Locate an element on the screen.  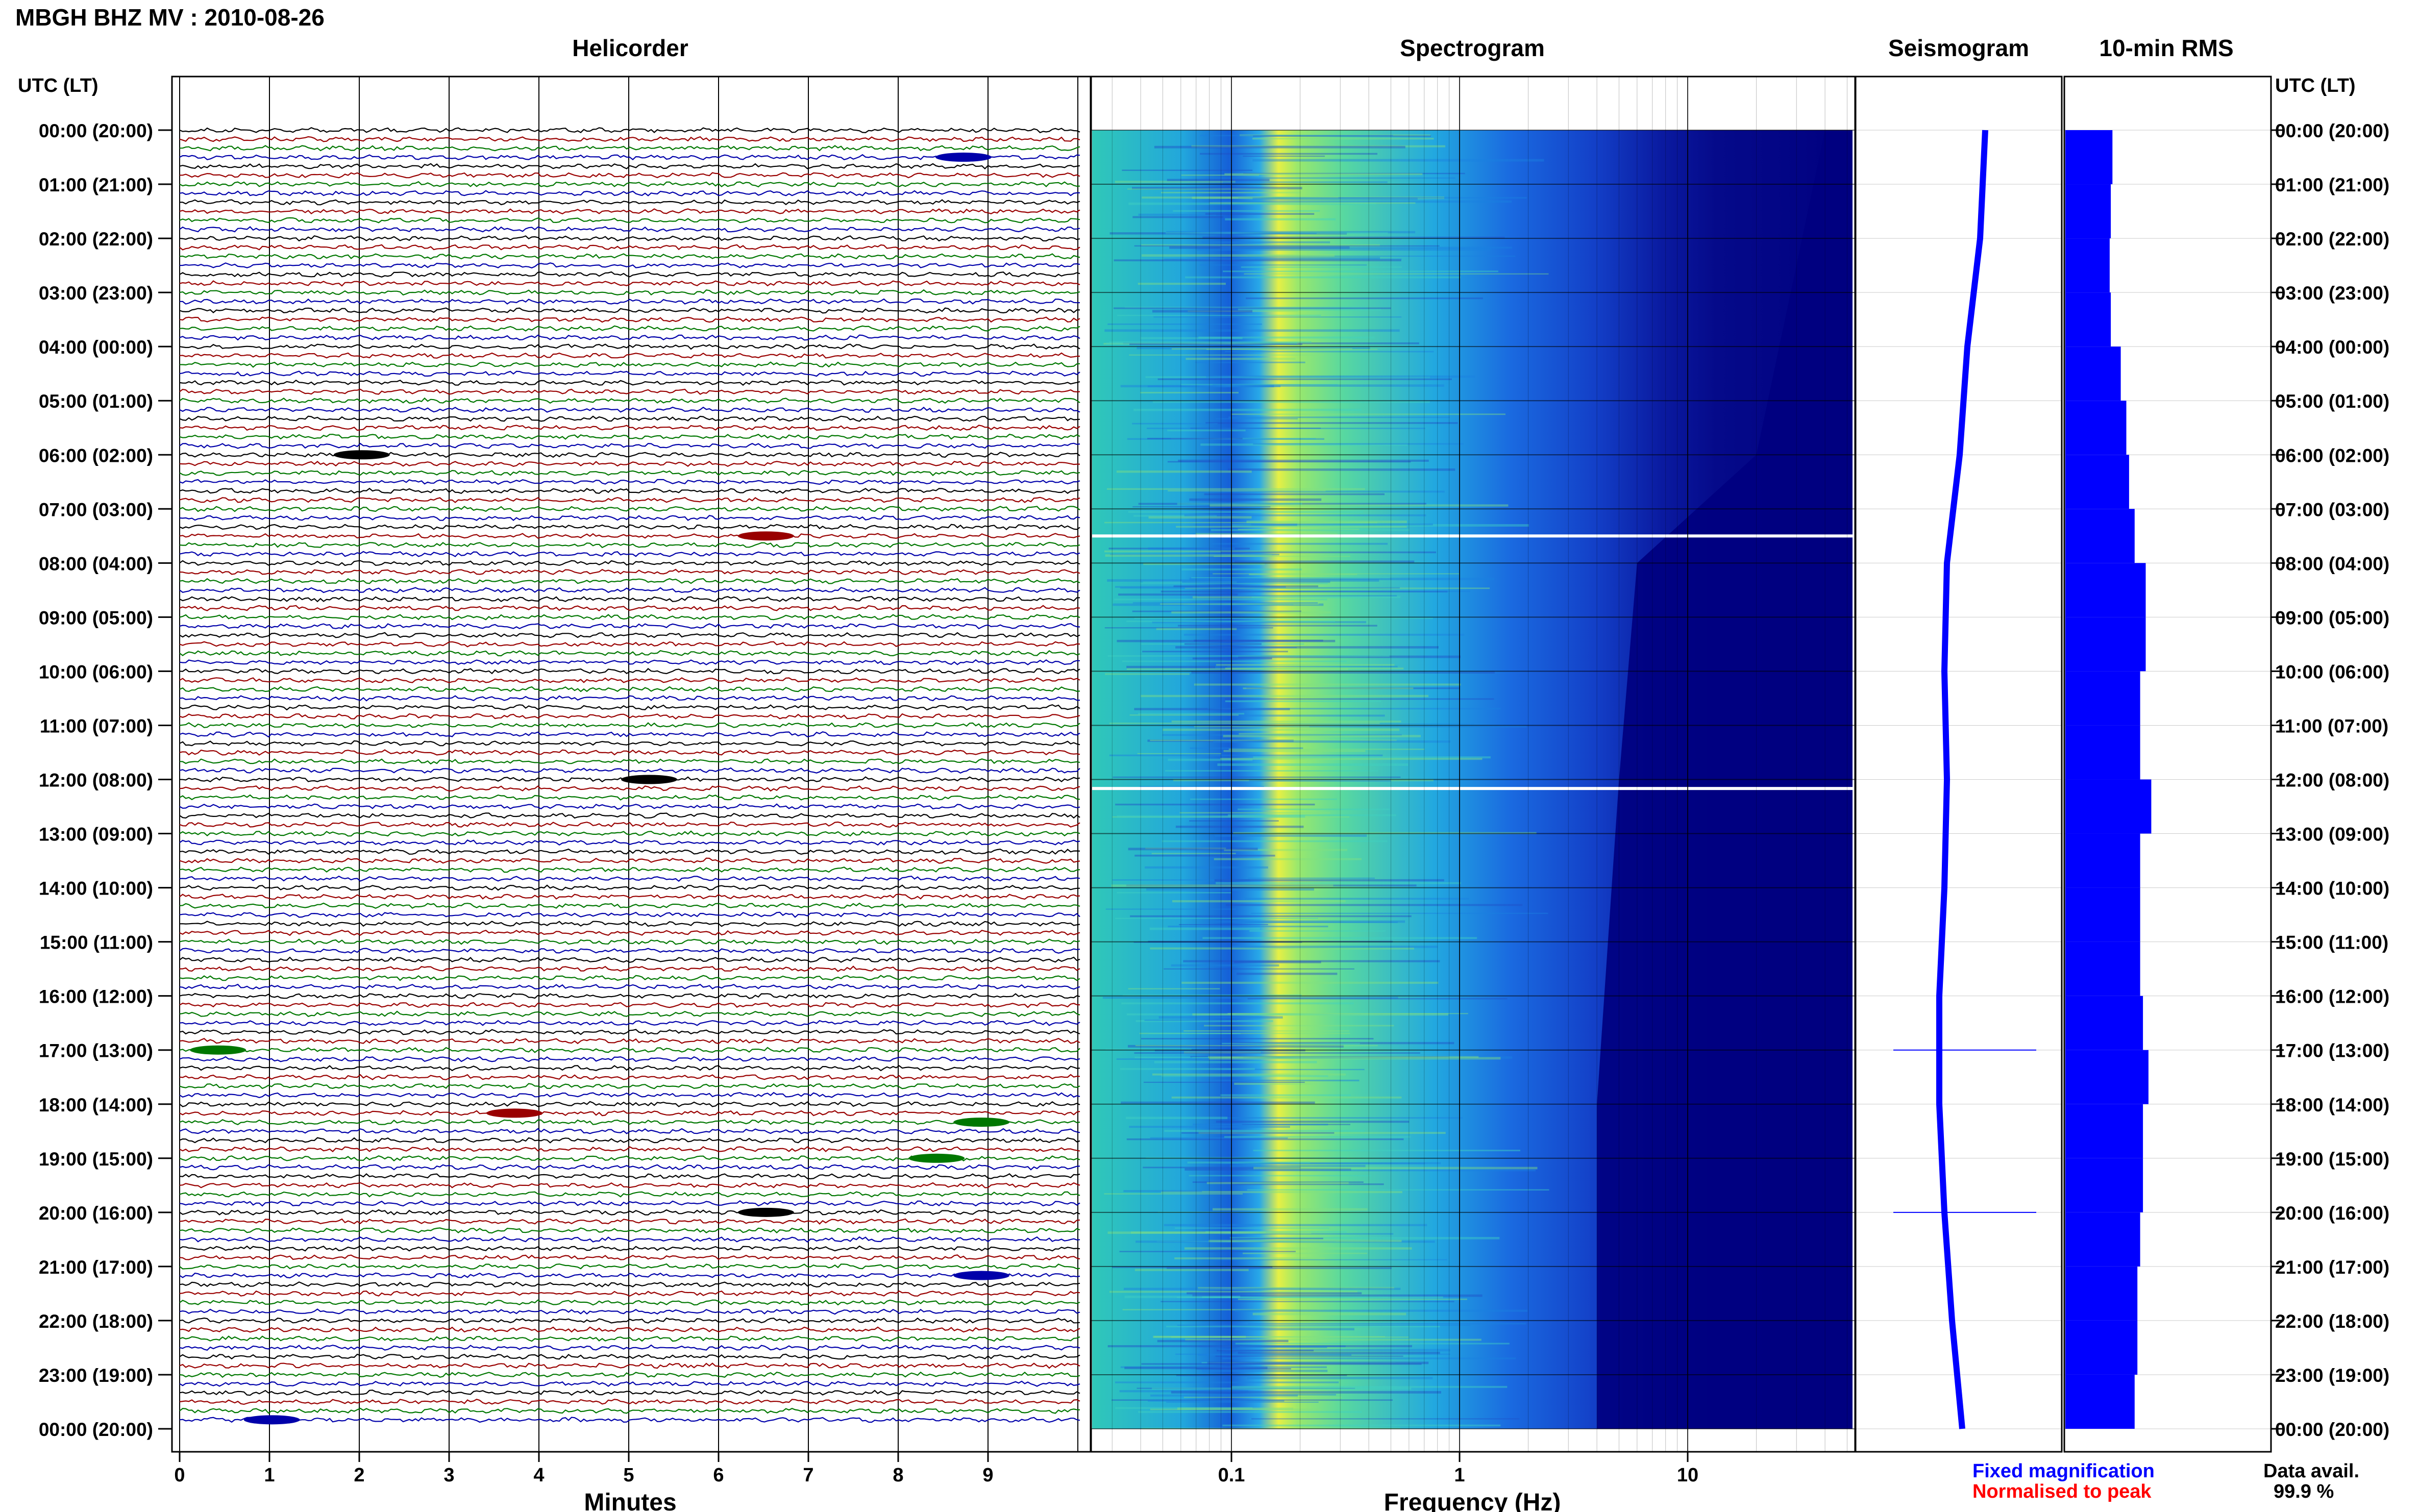
helicorder-tick-label: 2 is located at coordinates (359, 1475).